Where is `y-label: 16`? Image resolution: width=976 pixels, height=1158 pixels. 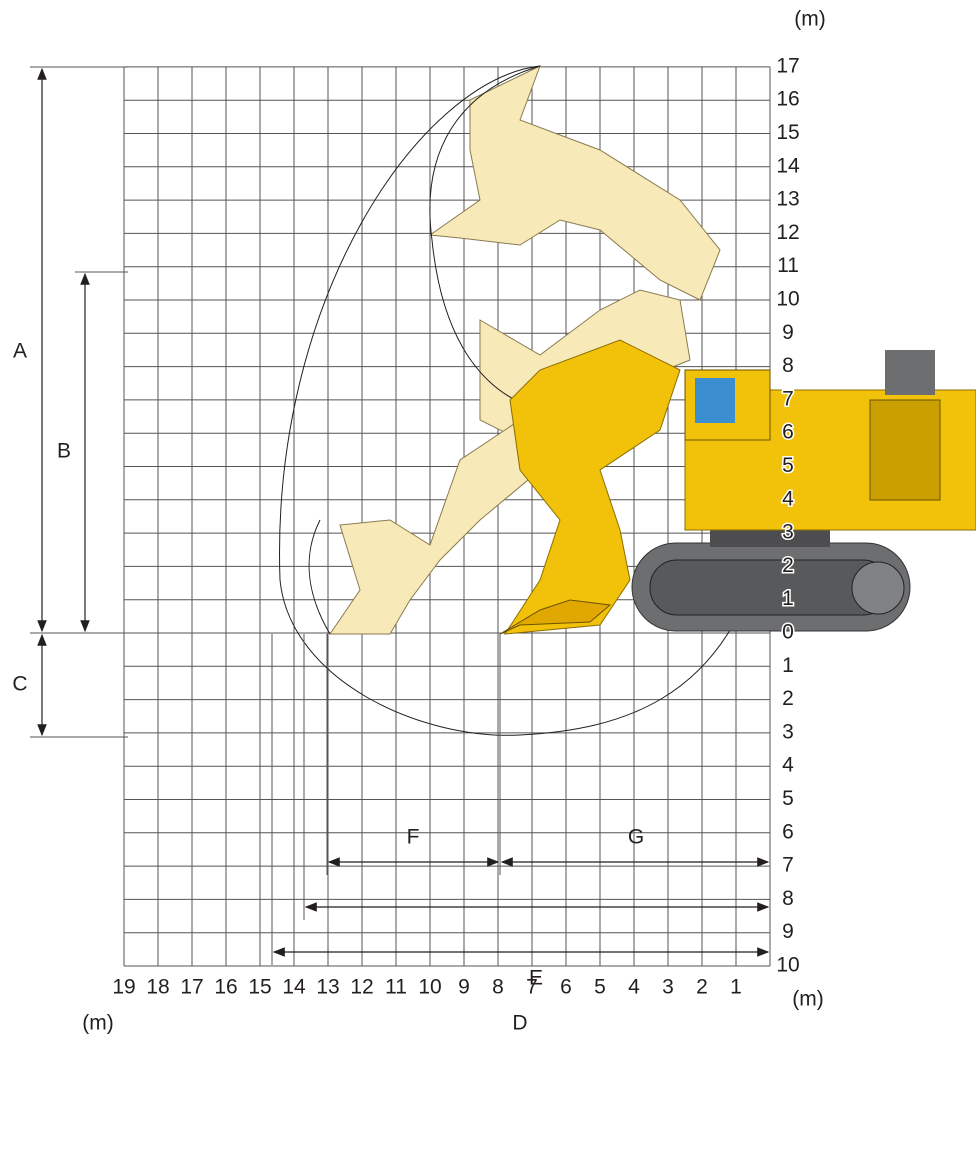
y-label: 16 is located at coordinates (787, 99).